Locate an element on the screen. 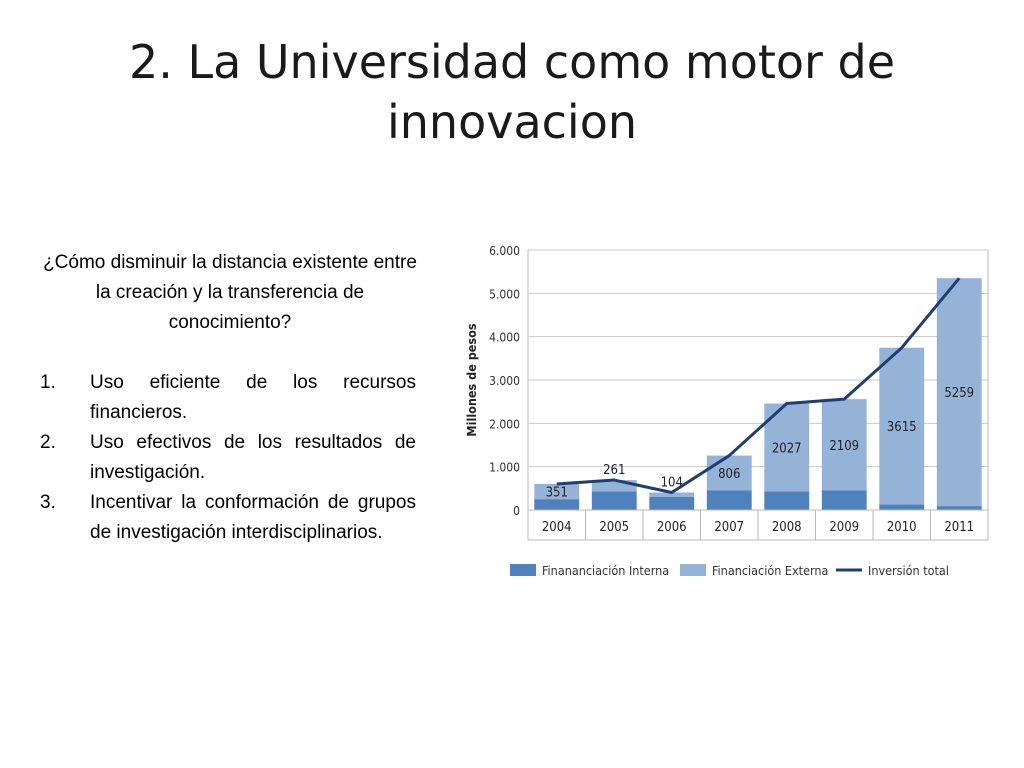  x-tick-label: 2009 is located at coordinates (844, 527).